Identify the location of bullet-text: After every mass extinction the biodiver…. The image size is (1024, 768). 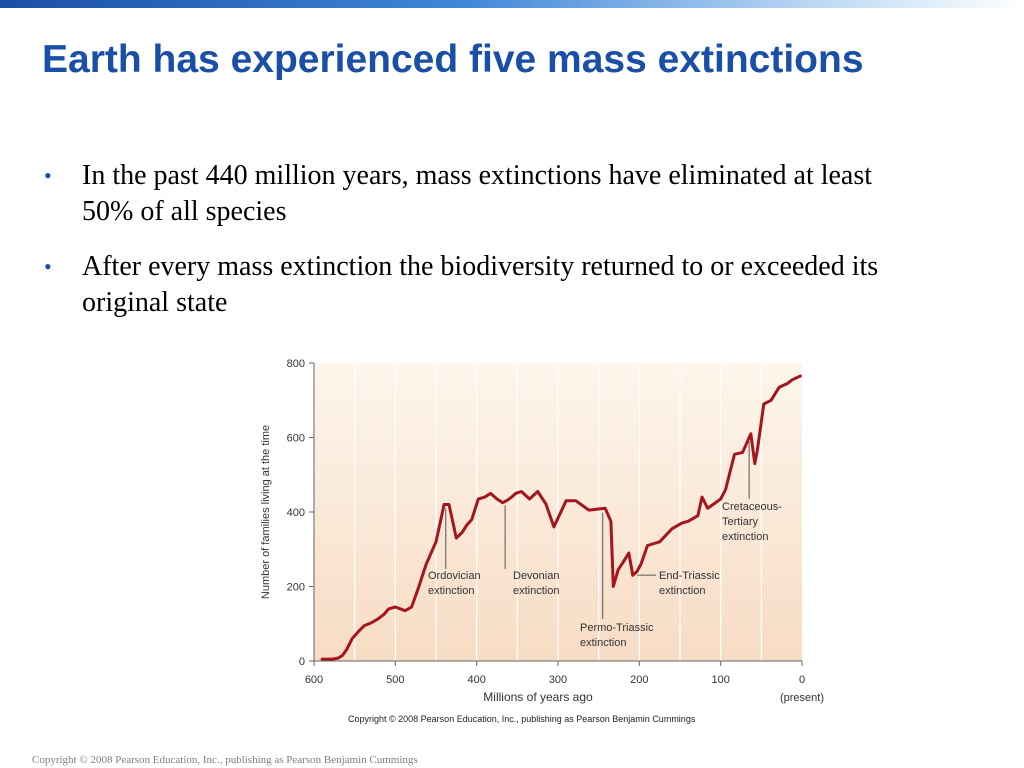
(480, 284).